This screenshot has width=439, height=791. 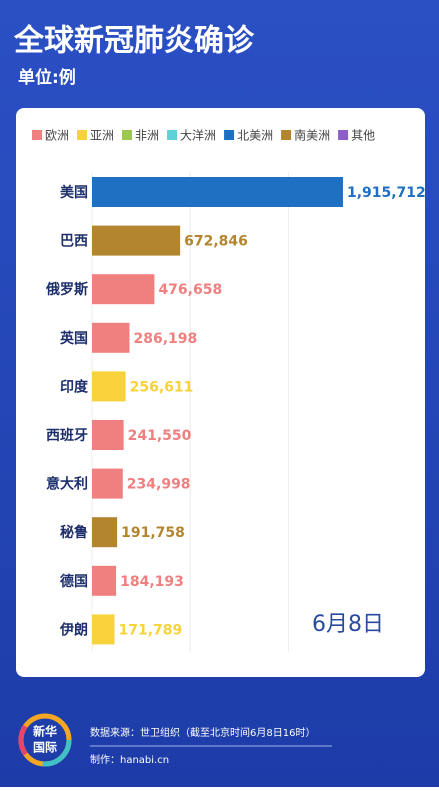 I want to click on category-label: 西班牙, so click(x=67, y=435).